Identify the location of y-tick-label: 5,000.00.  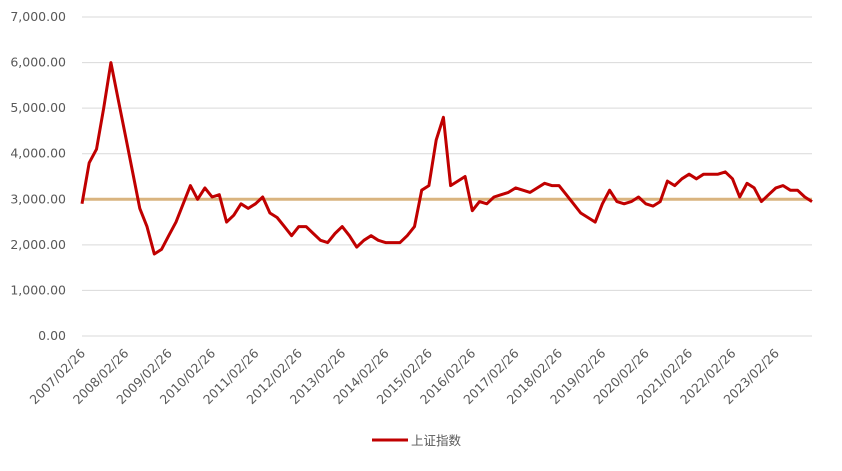
(38, 107).